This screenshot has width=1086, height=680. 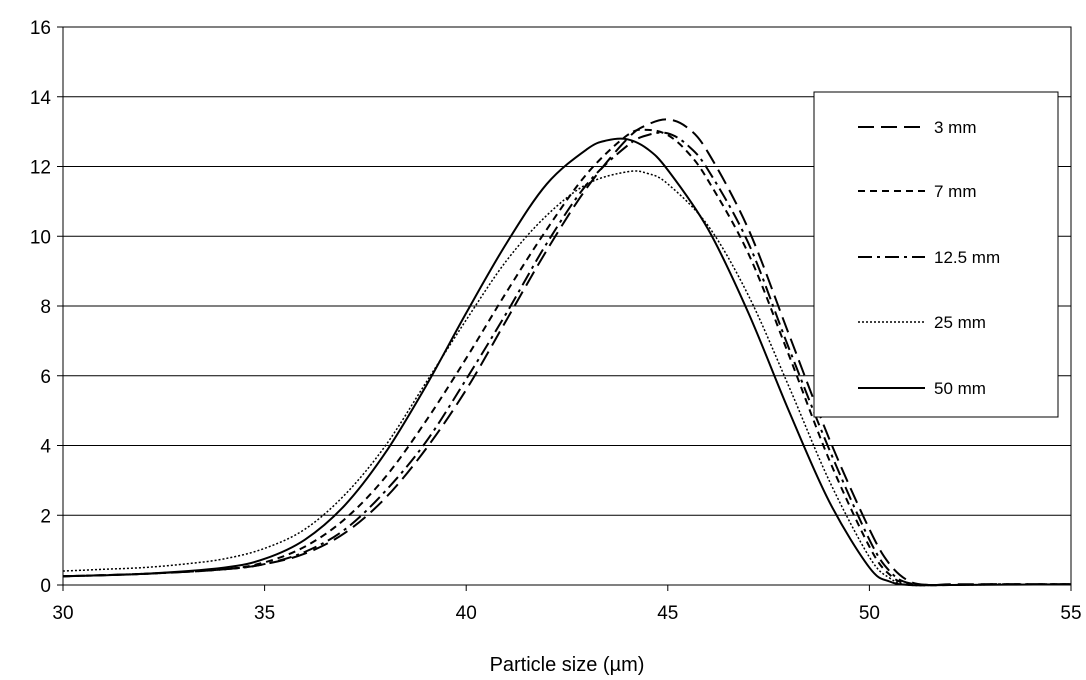 What do you see at coordinates (567, 665) in the screenshot?
I see `x-axis-title: Particle size (µm)` at bounding box center [567, 665].